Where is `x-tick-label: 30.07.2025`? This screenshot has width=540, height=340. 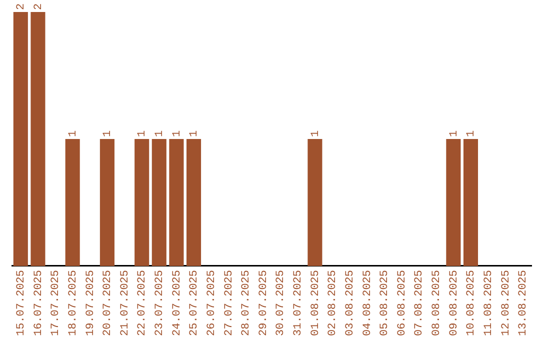 x-tick-label: 30.07.2025 is located at coordinates (281, 303).